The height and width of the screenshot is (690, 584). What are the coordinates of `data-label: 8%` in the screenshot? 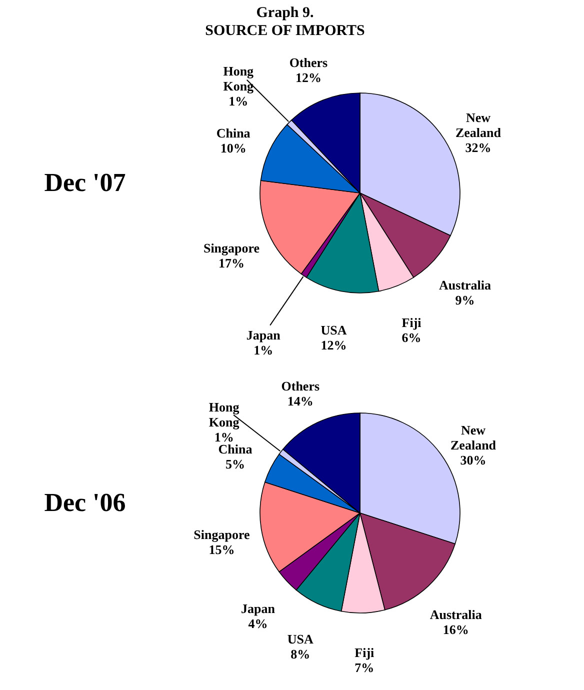 It's located at (300, 654).